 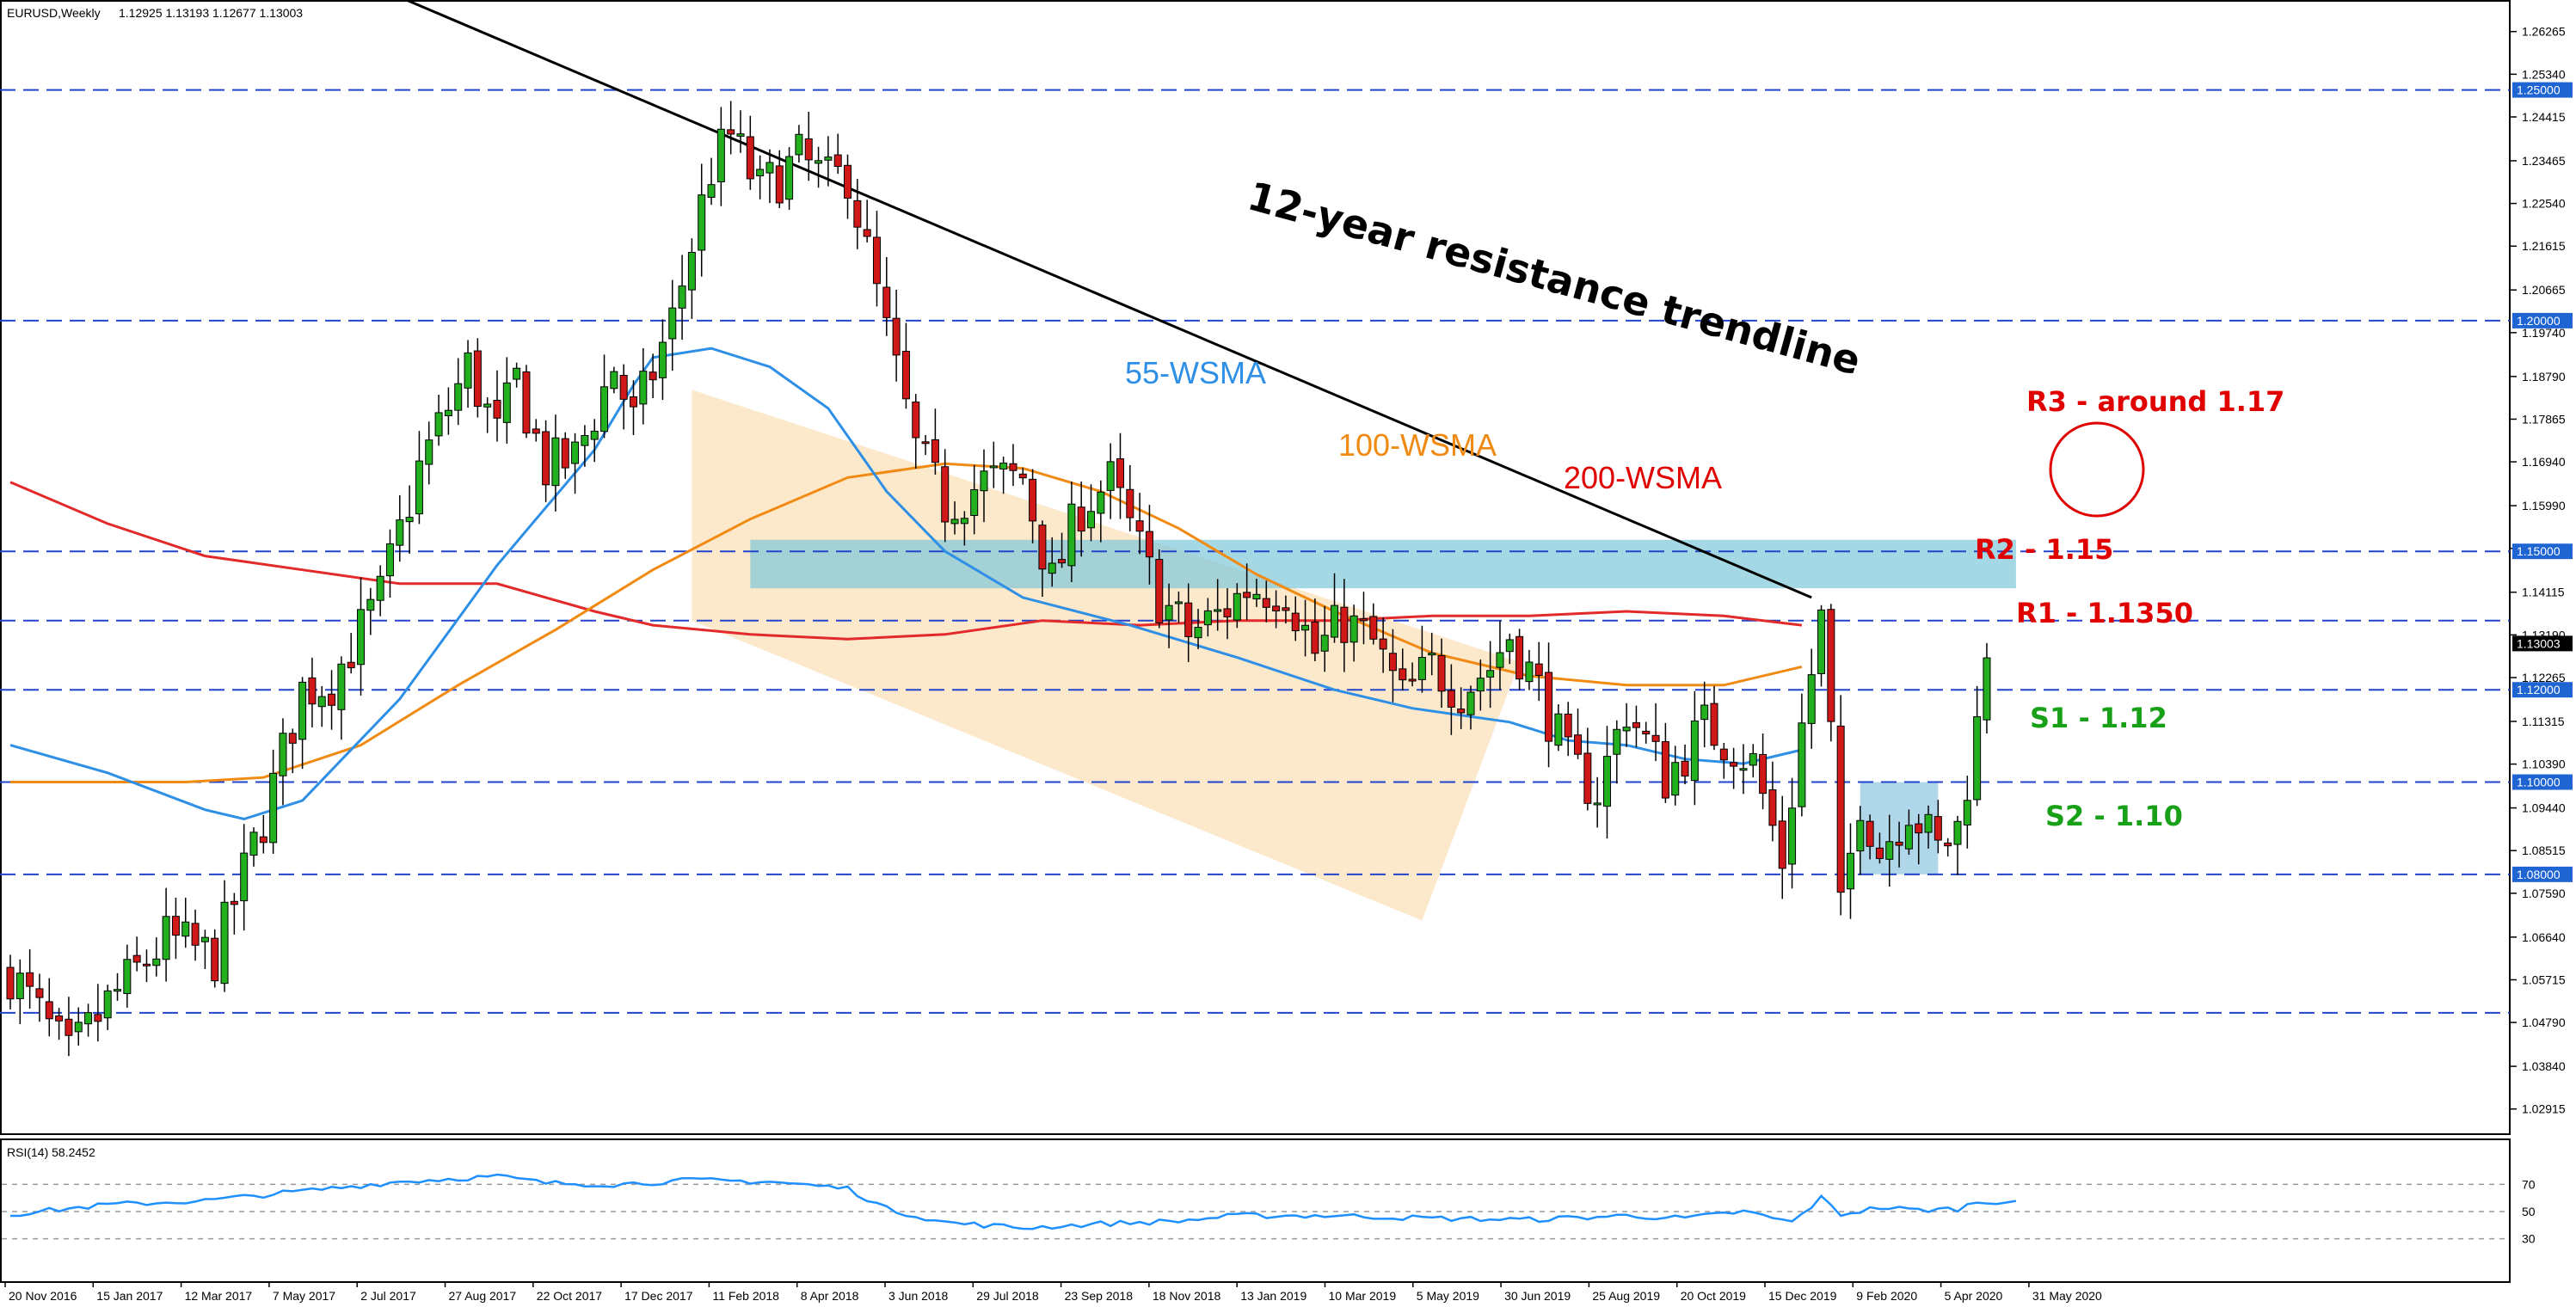 I want to click on y-axis-tick-label: 1.11315, so click(x=2543, y=722).